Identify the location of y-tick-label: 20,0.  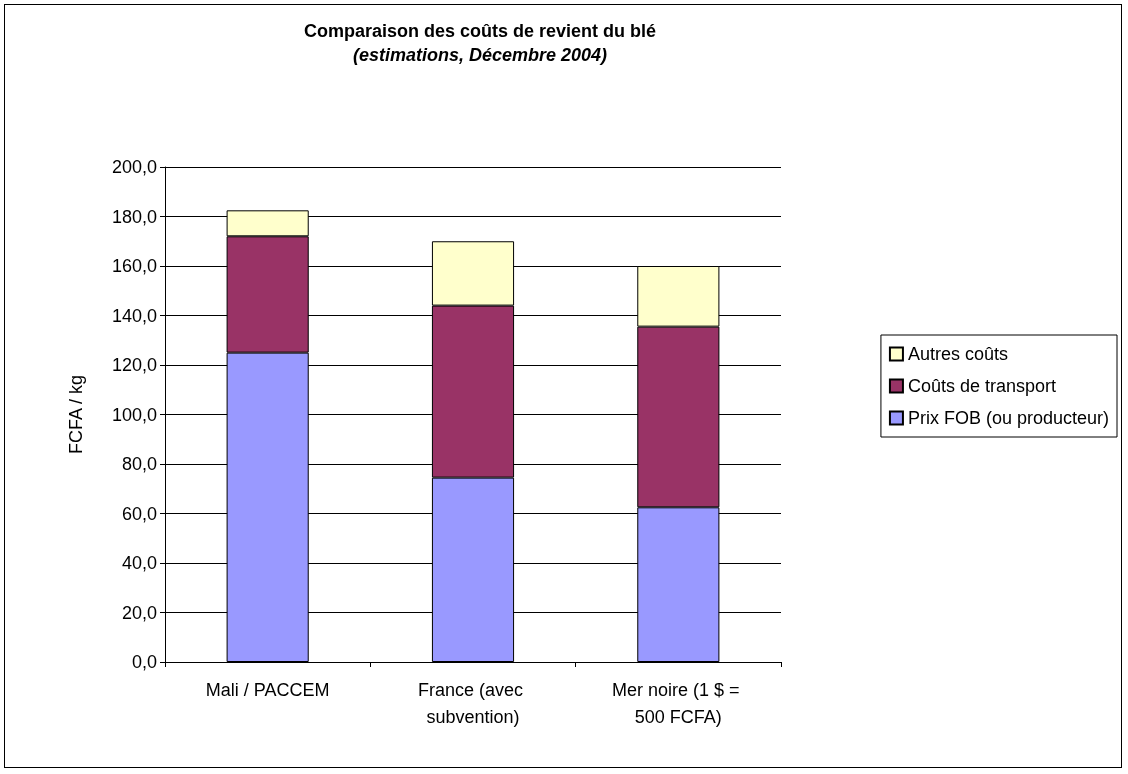
(139, 612).